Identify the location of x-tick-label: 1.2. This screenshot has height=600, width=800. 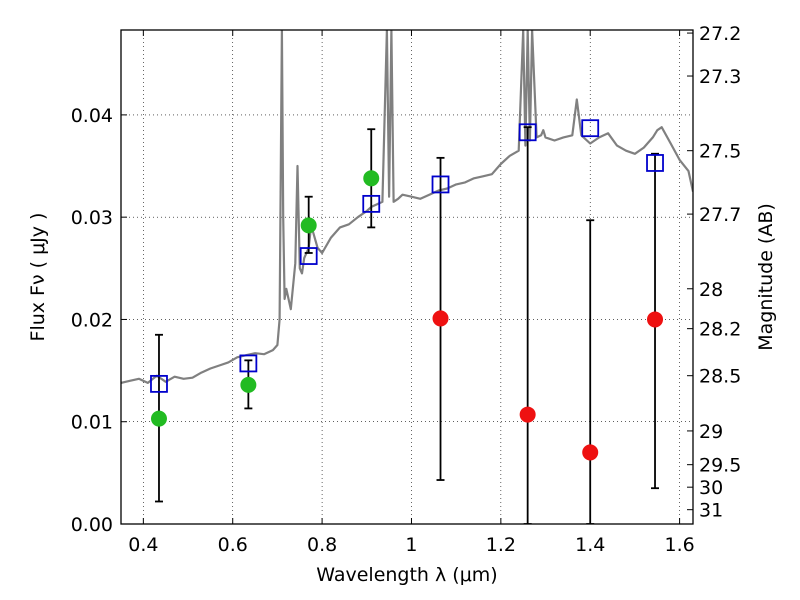
(501, 545).